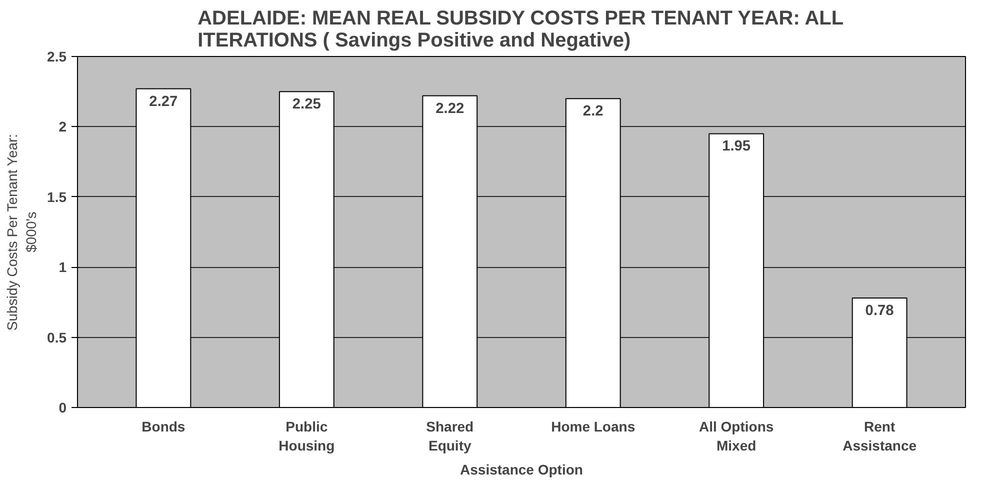 This screenshot has width=983, height=490. What do you see at coordinates (57, 337) in the screenshot?
I see `y-tick-label: 0.5` at bounding box center [57, 337].